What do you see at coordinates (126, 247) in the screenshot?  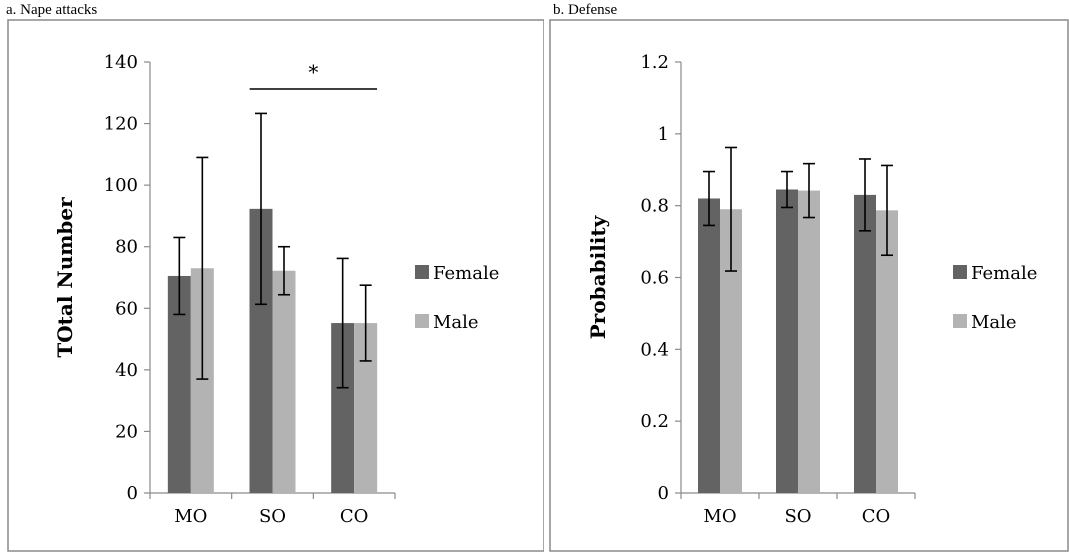 I see `y-tick-label: 80` at bounding box center [126, 247].